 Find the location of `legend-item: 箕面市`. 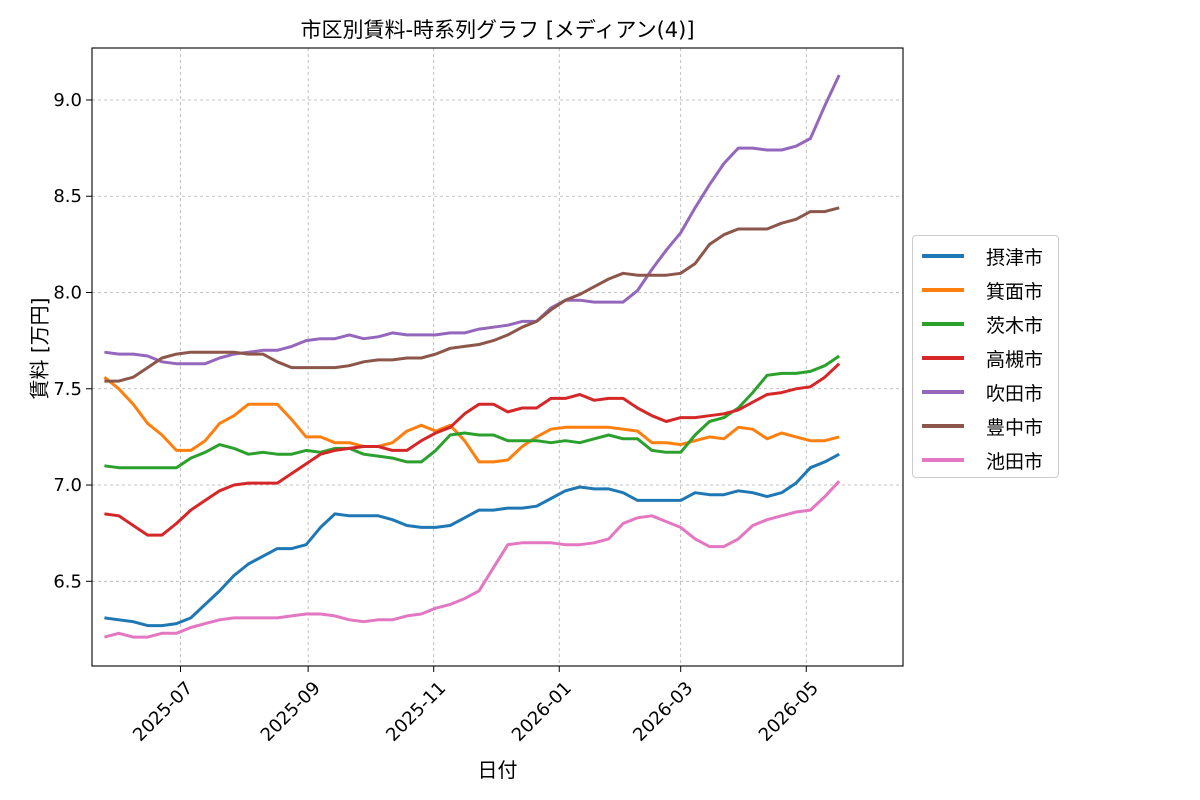

legend-item: 箕面市 is located at coordinates (985, 290).